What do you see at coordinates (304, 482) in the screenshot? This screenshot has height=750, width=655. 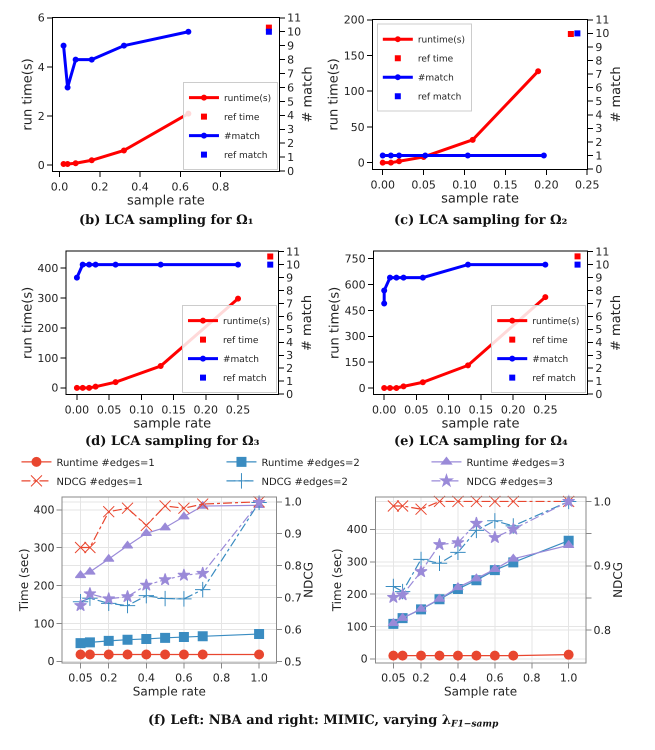 I see `legend-label: NDCG #edges=2` at bounding box center [304, 482].